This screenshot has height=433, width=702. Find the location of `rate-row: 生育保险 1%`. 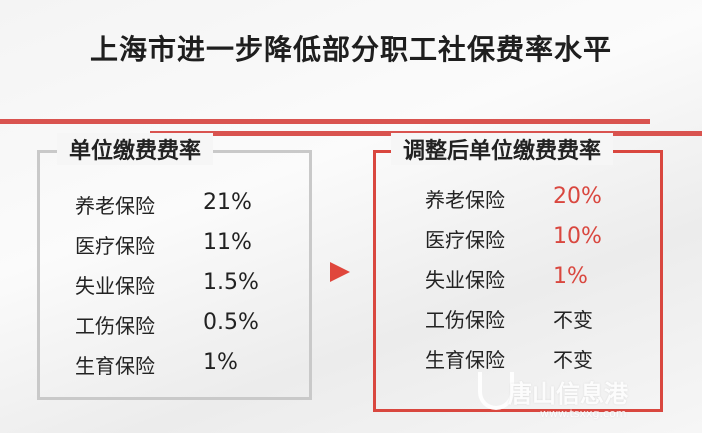

rate-row: 生育保险 1% is located at coordinates (156, 364).